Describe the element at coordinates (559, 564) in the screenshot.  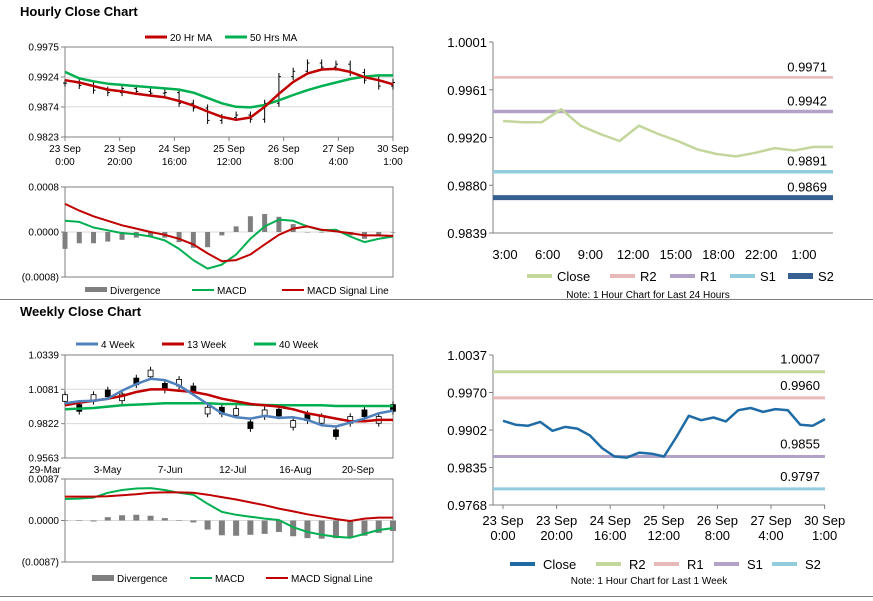
I see `close1w-legend-close-label: Close` at that location.